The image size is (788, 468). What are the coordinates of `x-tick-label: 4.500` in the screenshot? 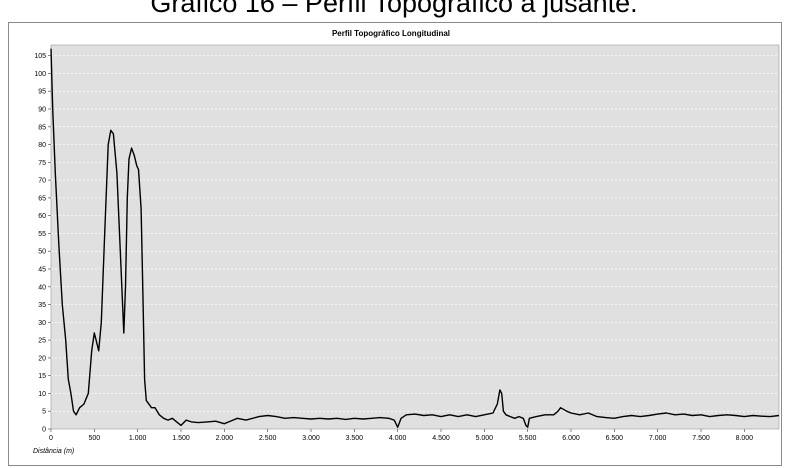 It's located at (441, 438).